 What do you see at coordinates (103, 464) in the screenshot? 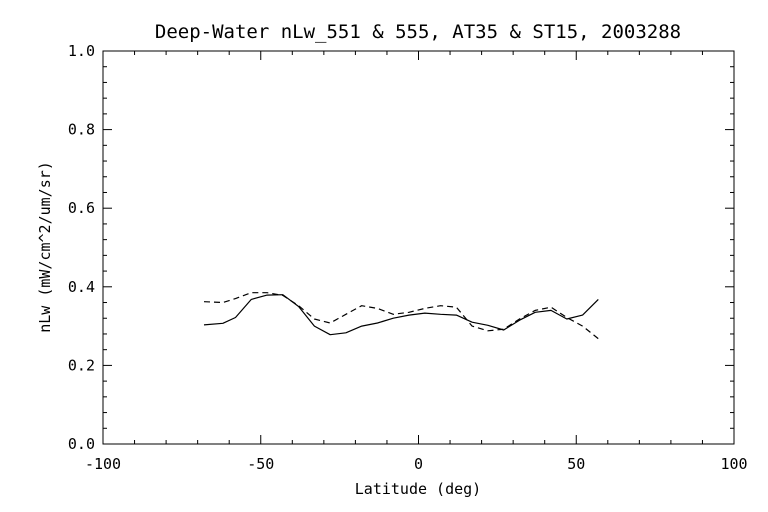
I see `x-tick-label: -100` at bounding box center [103, 464].